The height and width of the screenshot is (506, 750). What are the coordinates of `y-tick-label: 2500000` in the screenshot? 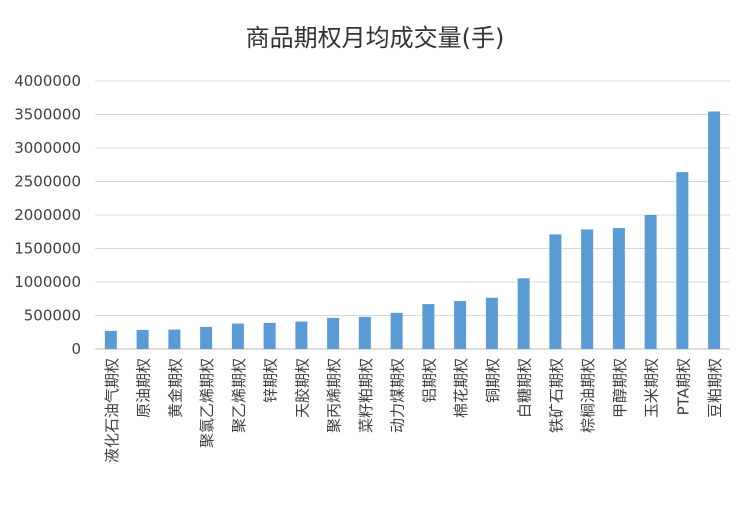 It's located at (47, 182).